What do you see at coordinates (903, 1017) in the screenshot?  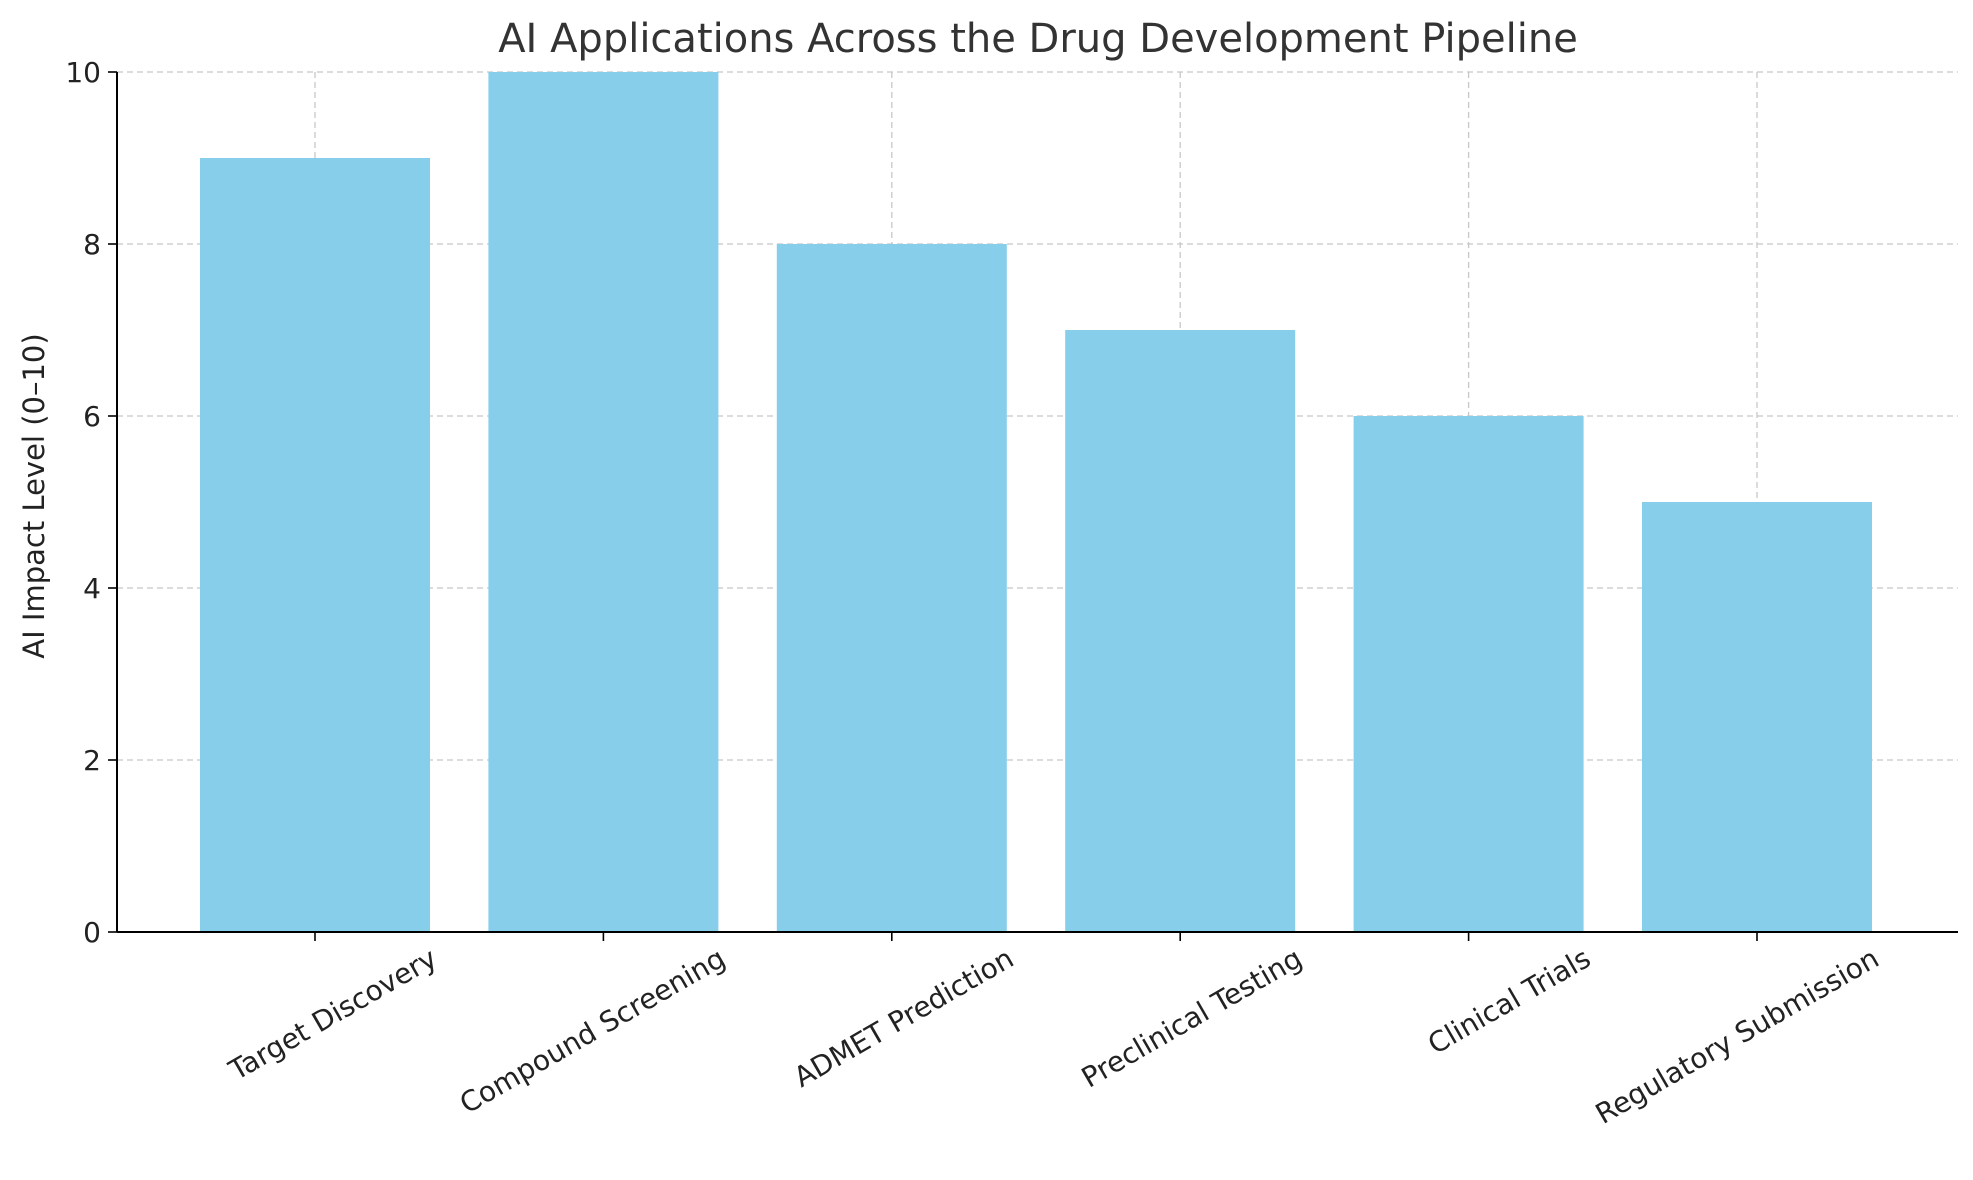 I see `x-tick-label: ADMET Prediction` at bounding box center [903, 1017].